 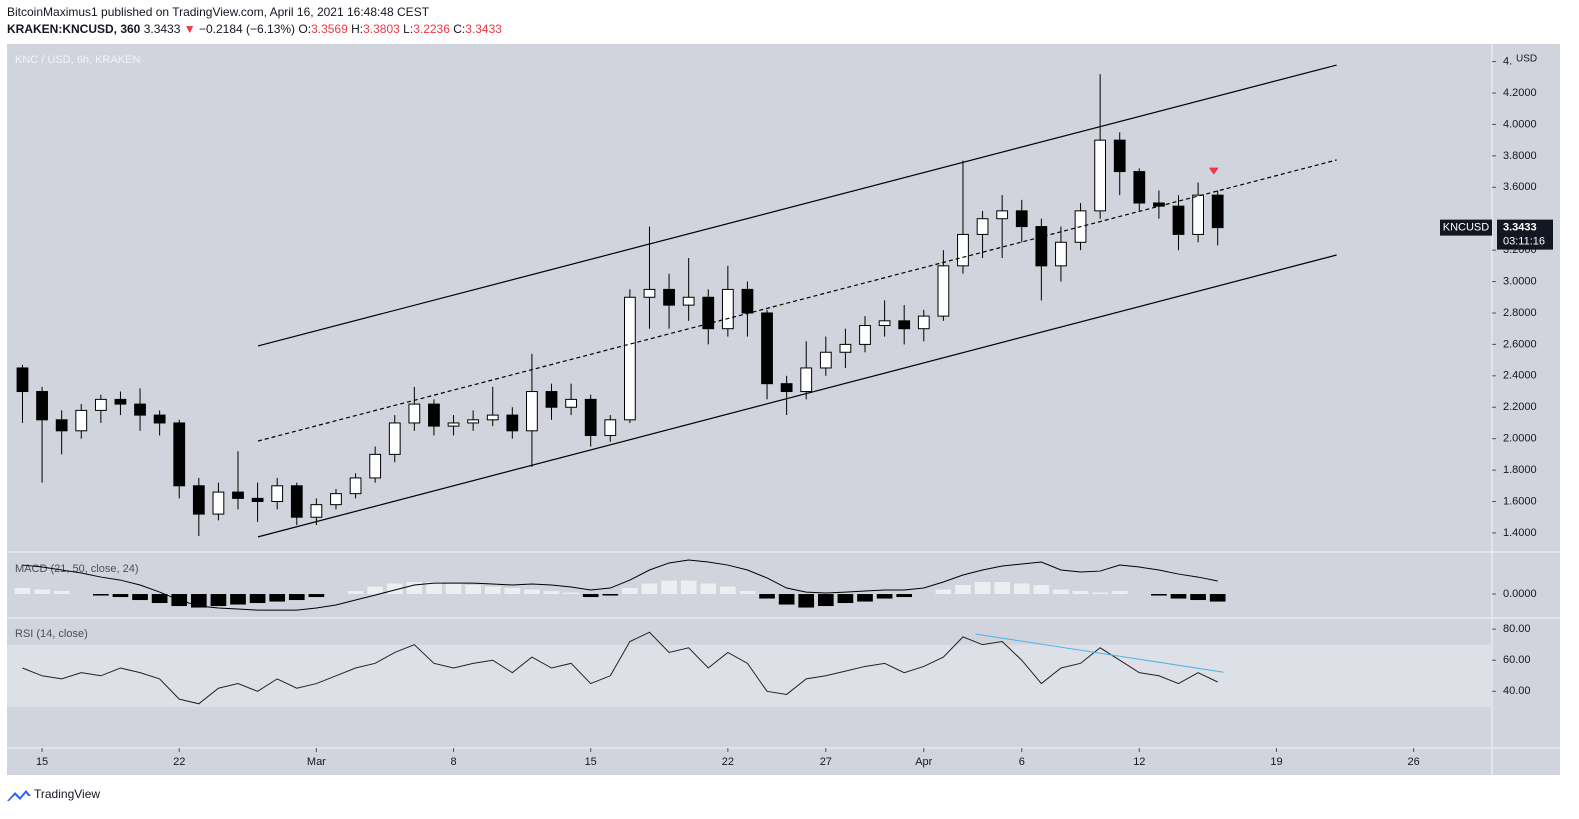 I want to click on y-tick-label: 4.2000, so click(x=1520, y=93).